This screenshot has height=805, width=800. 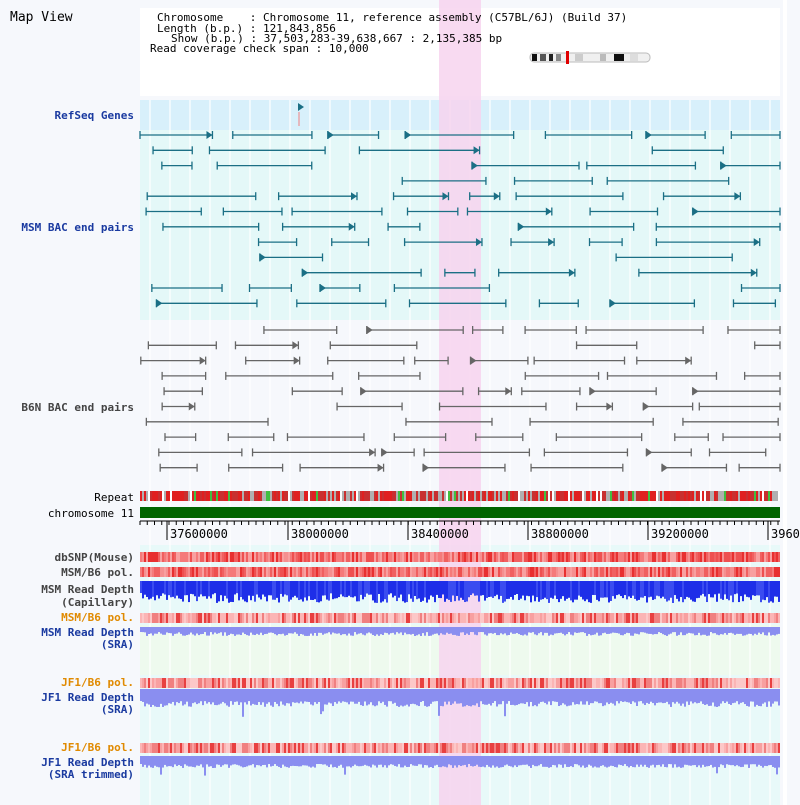 What do you see at coordinates (77, 227) in the screenshot?
I see `track-label-msm-bac: MSM BAC end pairs` at bounding box center [77, 227].